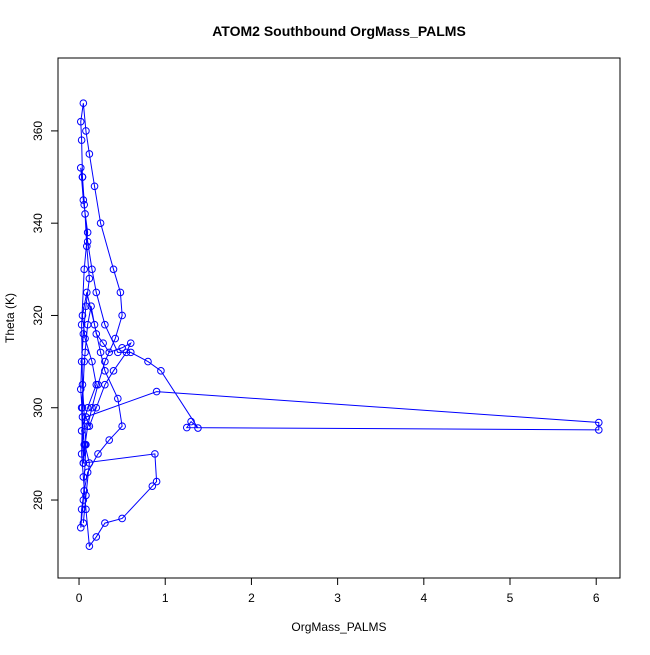 This screenshot has height=655, width=650. What do you see at coordinates (337, 598) in the screenshot?
I see `x-tick-label: 3` at bounding box center [337, 598].